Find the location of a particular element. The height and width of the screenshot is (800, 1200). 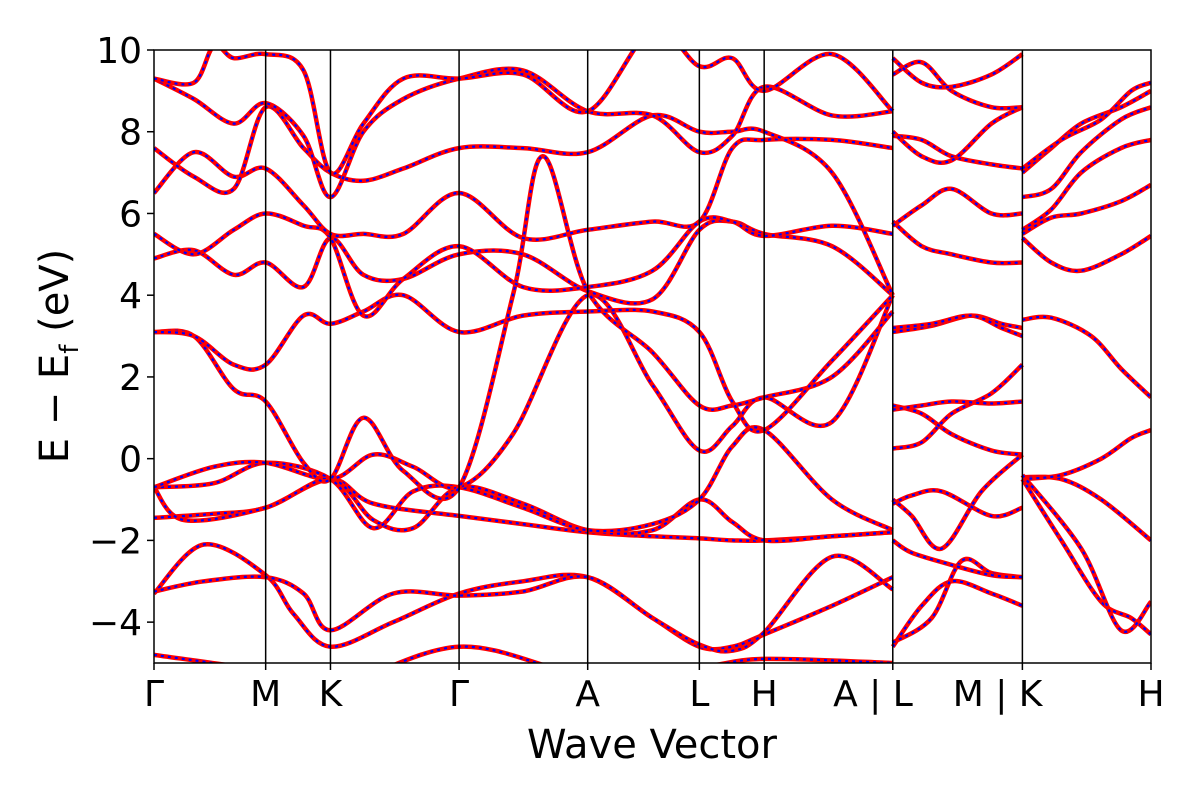

y-axis-label: E − Ef (eV) is located at coordinates (58, 356).